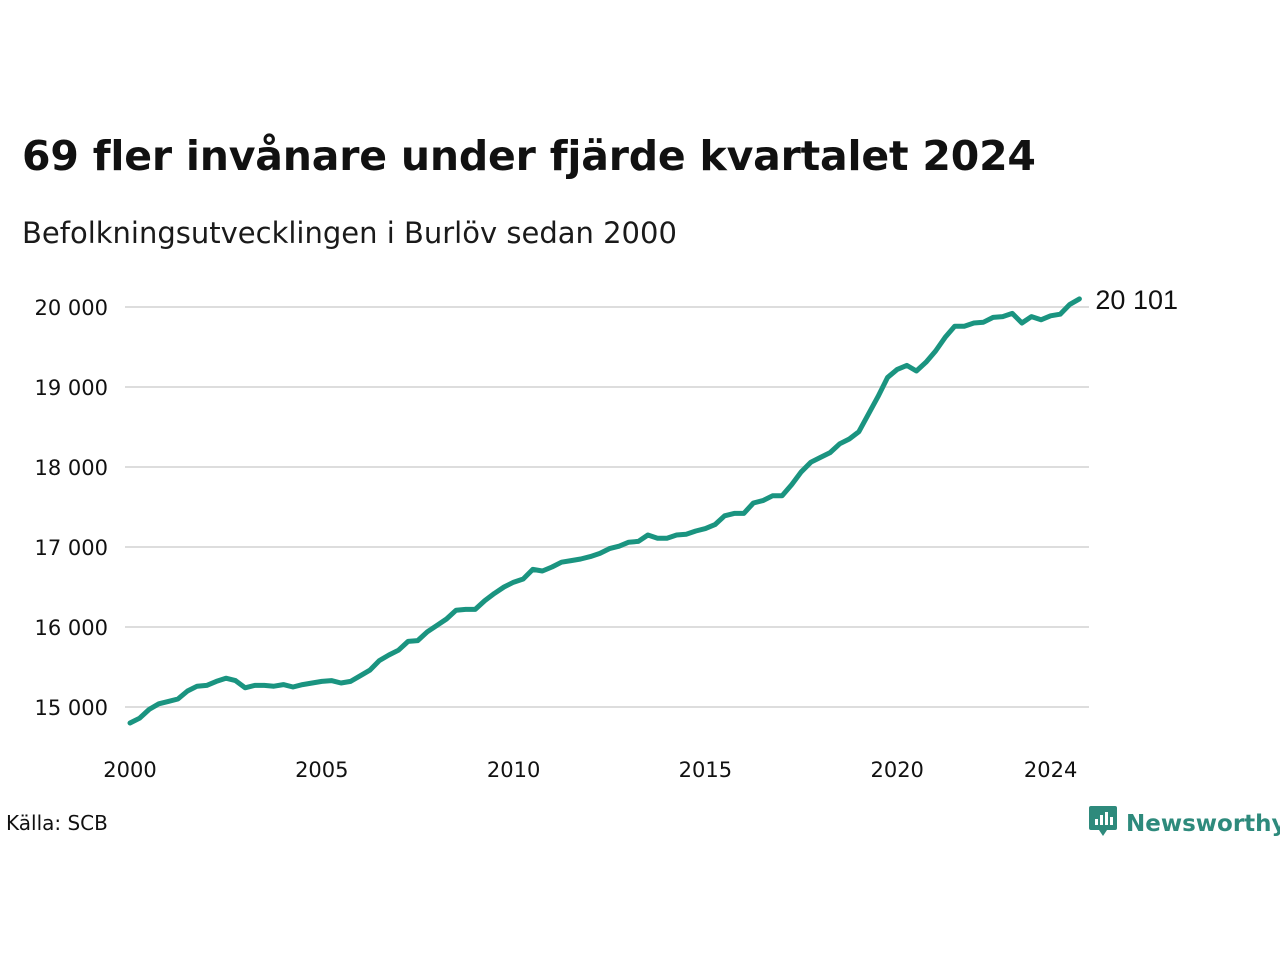 Image resolution: width=1280 pixels, height=960 pixels. I want to click on source-note: Källa: SCB, so click(57, 823).